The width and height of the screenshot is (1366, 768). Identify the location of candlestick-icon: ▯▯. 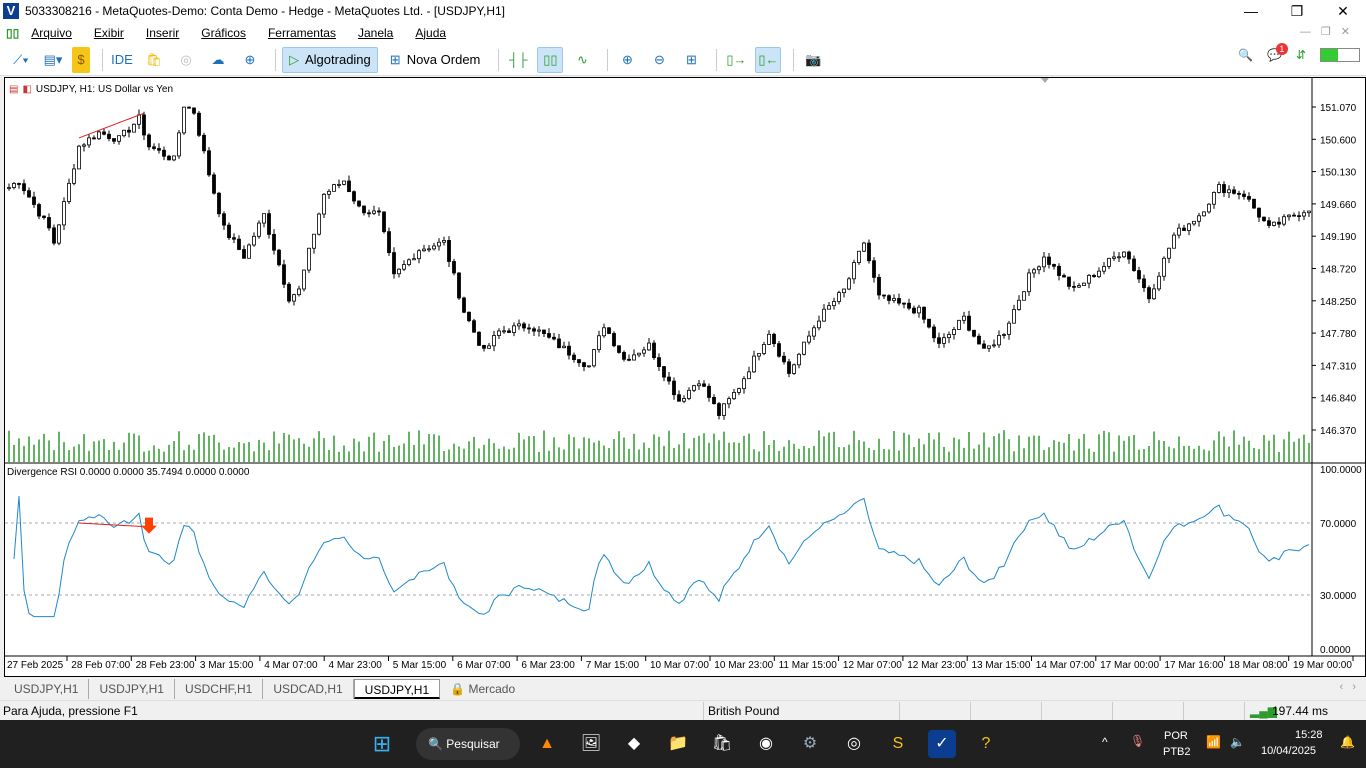
(550, 59).